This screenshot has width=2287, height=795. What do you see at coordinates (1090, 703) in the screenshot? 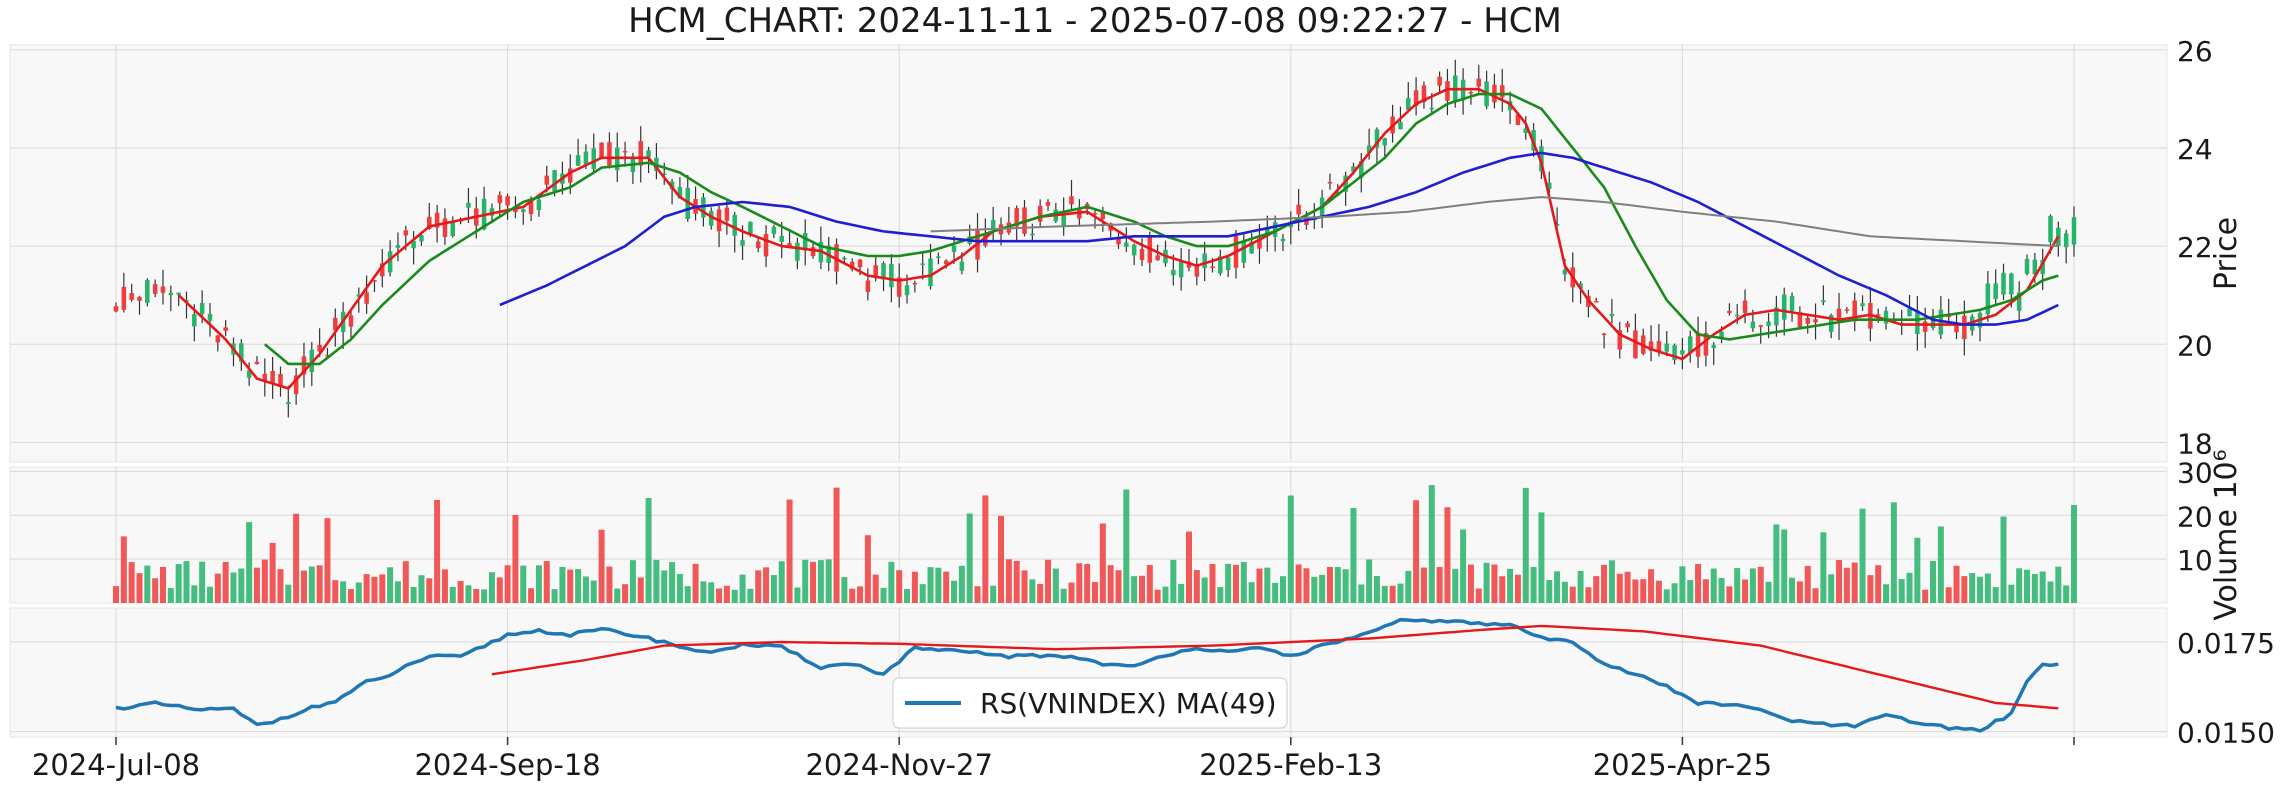
I see `rs-legend: RS(VNINDEX) MA(49)` at bounding box center [1090, 703].